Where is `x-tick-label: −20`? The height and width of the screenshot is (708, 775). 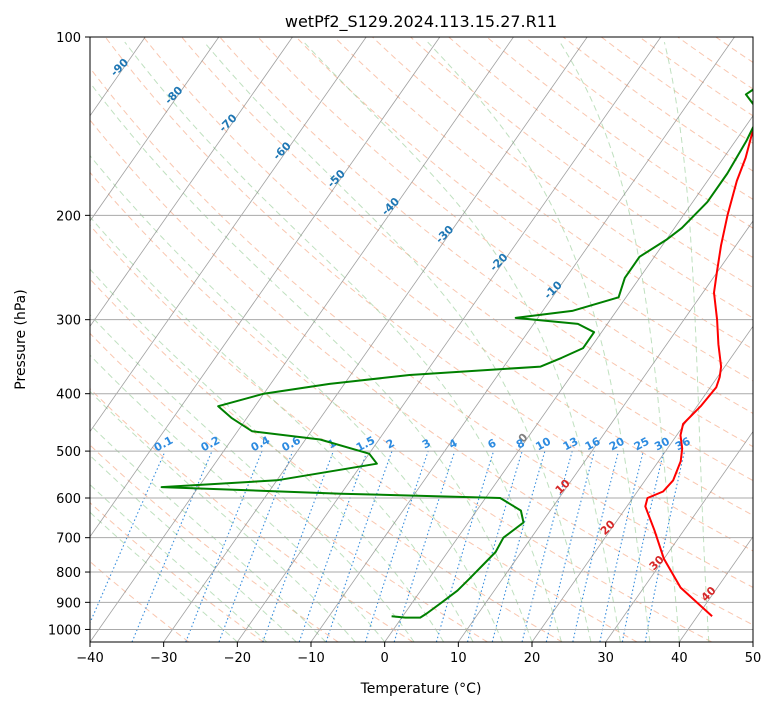
x-tick-label: −20 is located at coordinates (237, 658).